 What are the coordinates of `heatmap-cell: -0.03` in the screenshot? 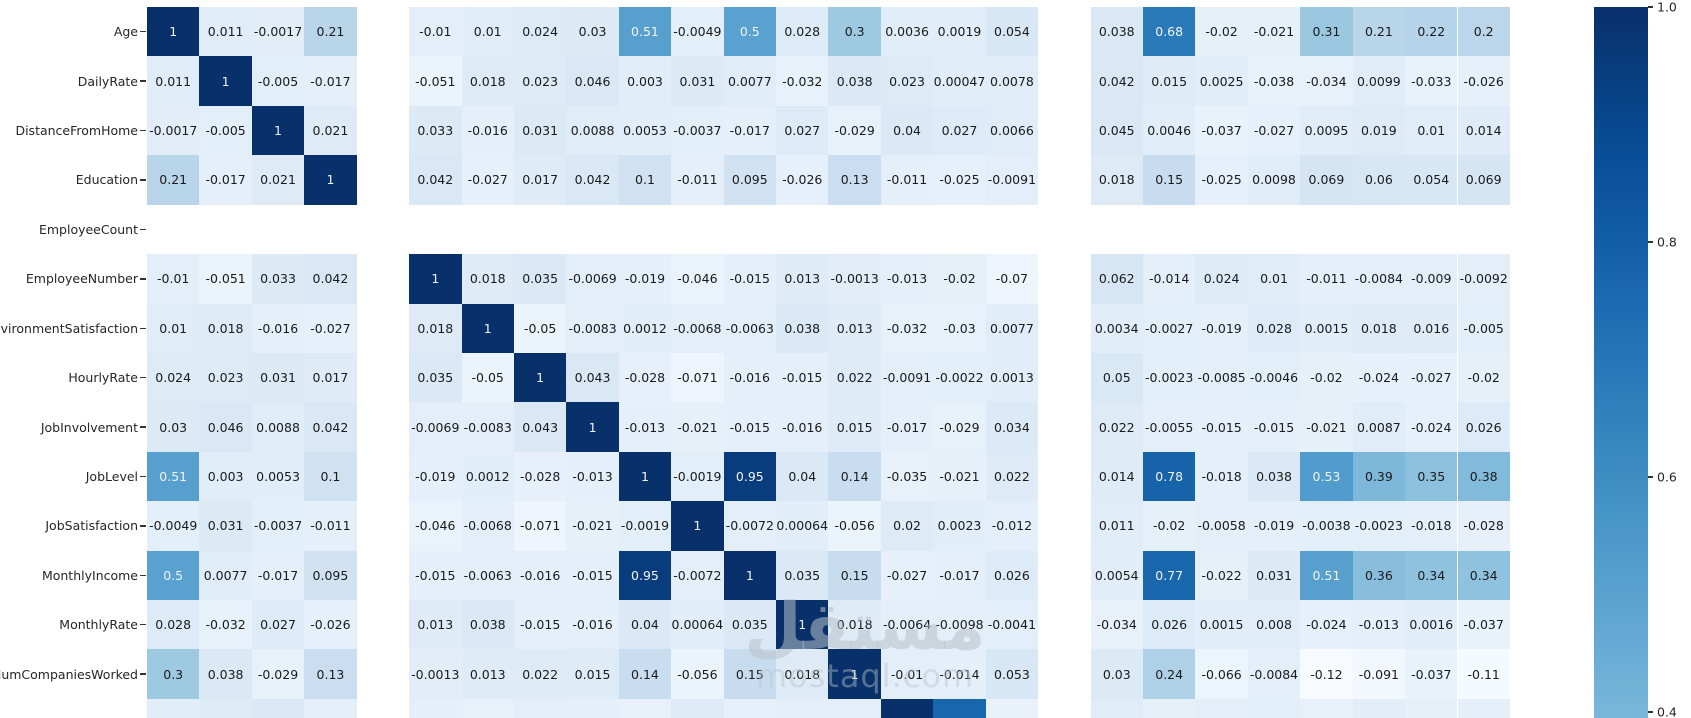 It's located at (959, 328).